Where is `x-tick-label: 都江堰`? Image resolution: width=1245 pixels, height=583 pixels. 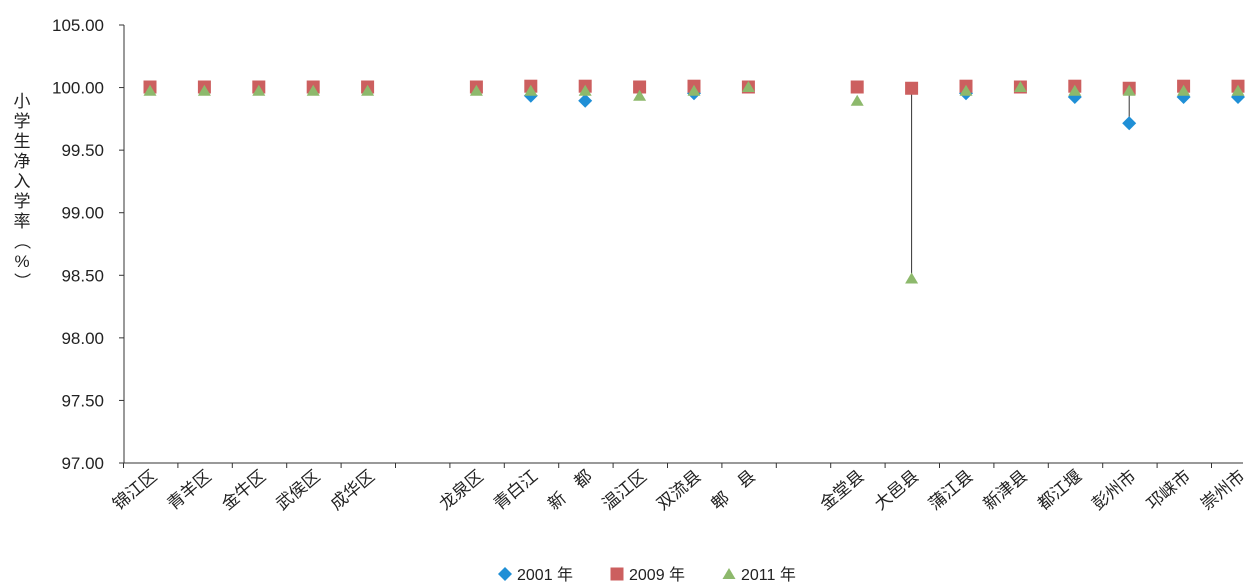
x-tick-label: 都江堰 is located at coordinates (1059, 490).